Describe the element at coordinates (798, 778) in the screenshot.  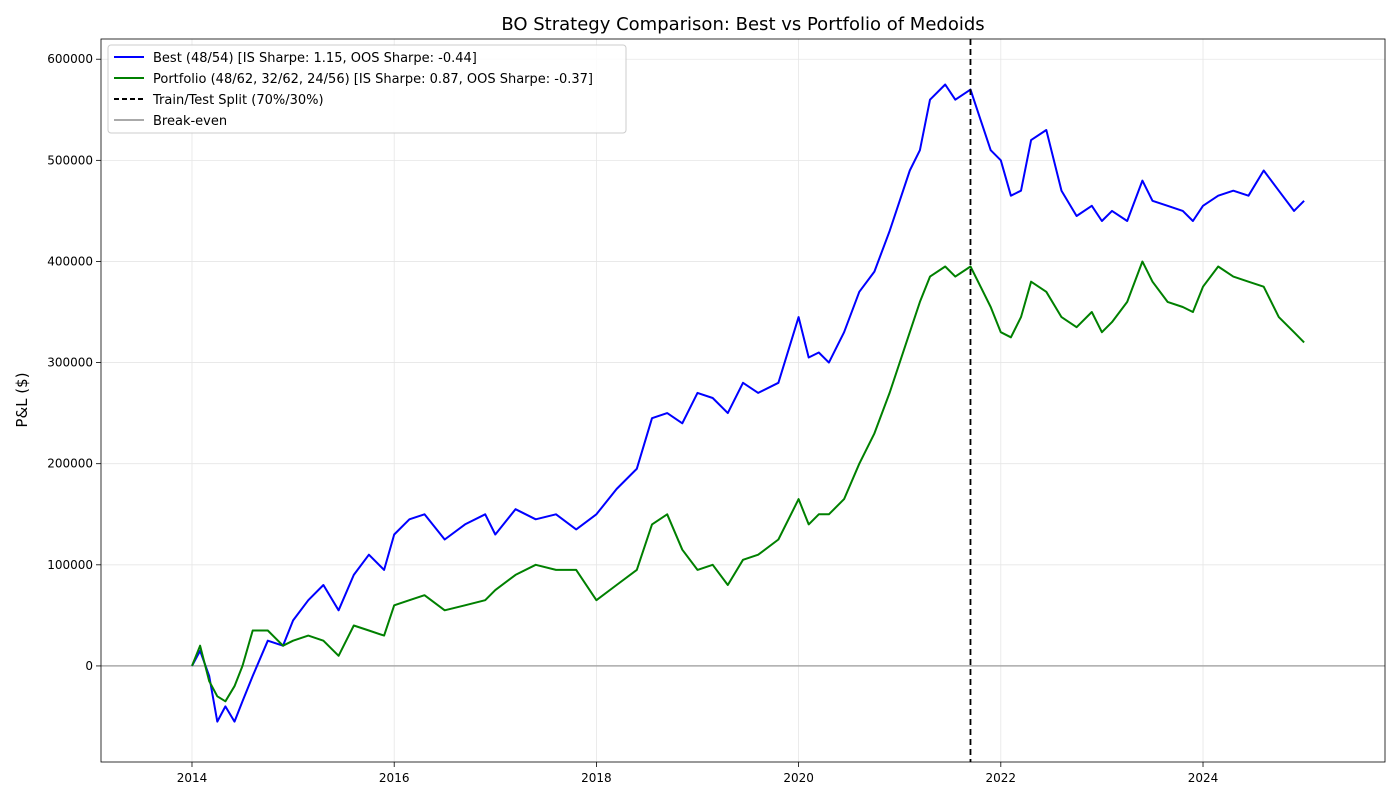
I see `x-tick-label: 2020` at that location.